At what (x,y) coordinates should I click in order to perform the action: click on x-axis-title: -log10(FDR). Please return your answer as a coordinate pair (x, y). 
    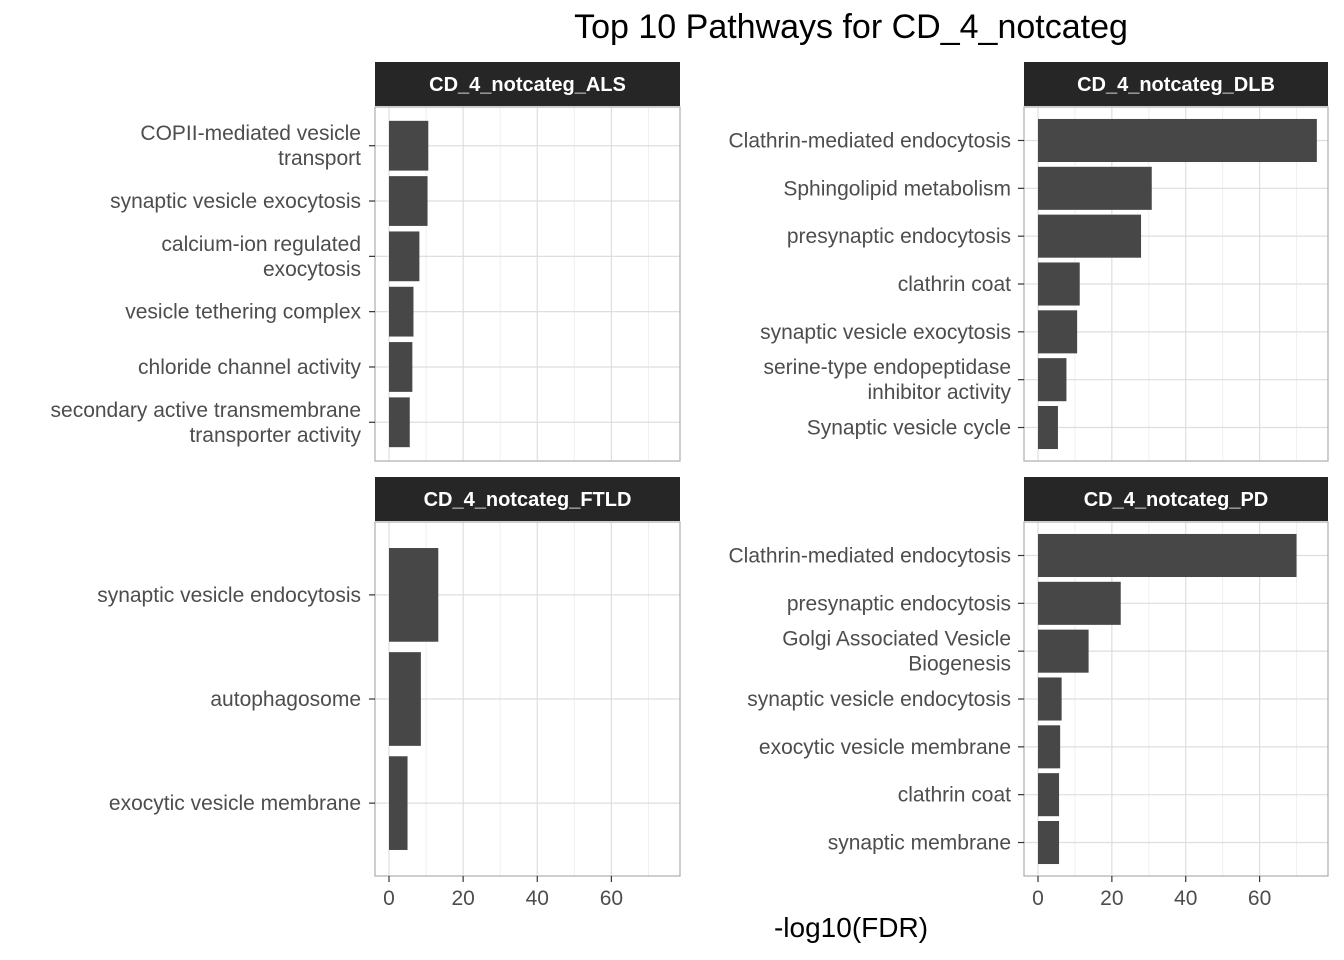
    Looking at the image, I should click on (851, 927).